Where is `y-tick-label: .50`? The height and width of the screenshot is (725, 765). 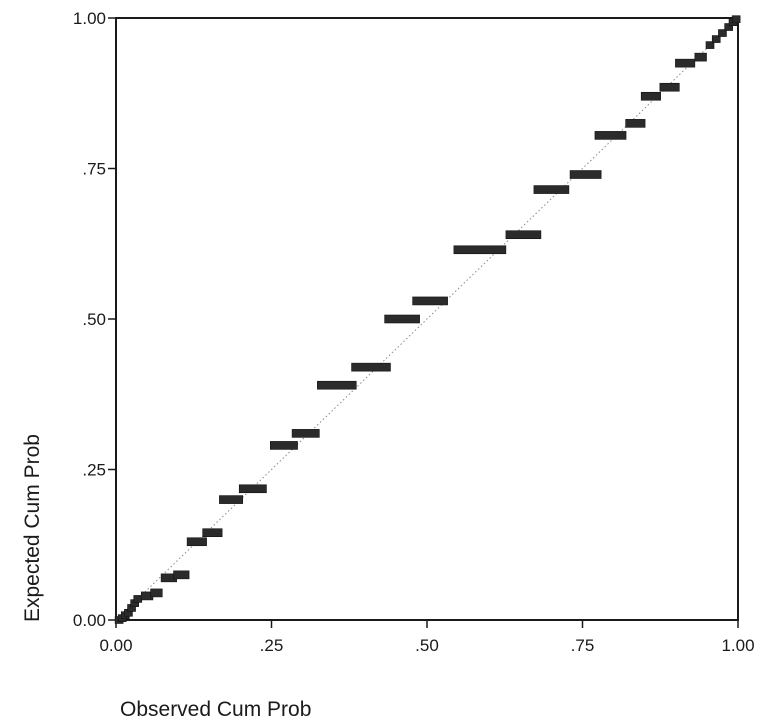 y-tick-label: .50 is located at coordinates (94, 319).